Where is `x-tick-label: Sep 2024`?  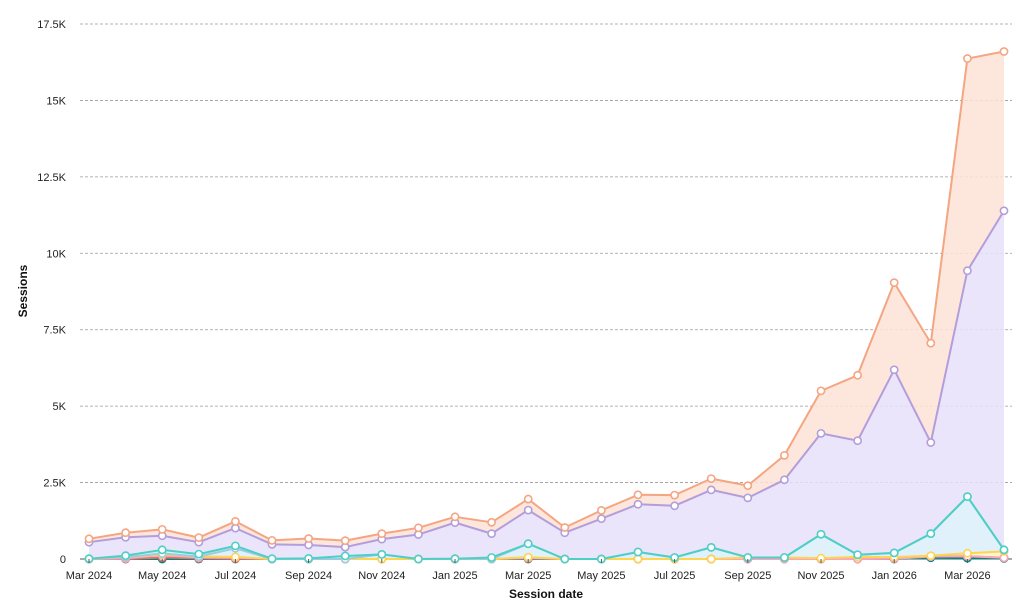 x-tick-label: Sep 2024 is located at coordinates (308, 576).